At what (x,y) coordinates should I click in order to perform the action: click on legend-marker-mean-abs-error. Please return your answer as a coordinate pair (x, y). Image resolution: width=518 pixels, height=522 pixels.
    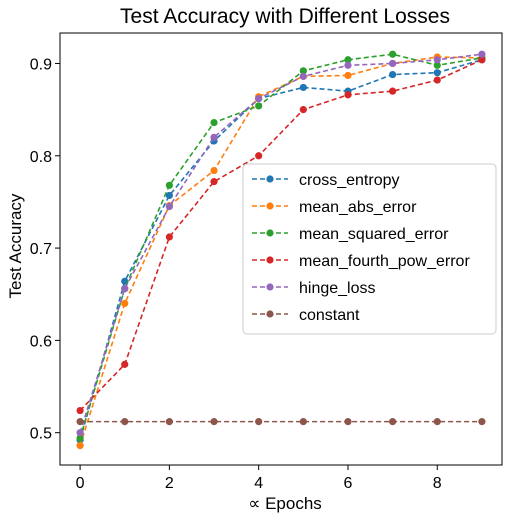
    Looking at the image, I should click on (270, 206).